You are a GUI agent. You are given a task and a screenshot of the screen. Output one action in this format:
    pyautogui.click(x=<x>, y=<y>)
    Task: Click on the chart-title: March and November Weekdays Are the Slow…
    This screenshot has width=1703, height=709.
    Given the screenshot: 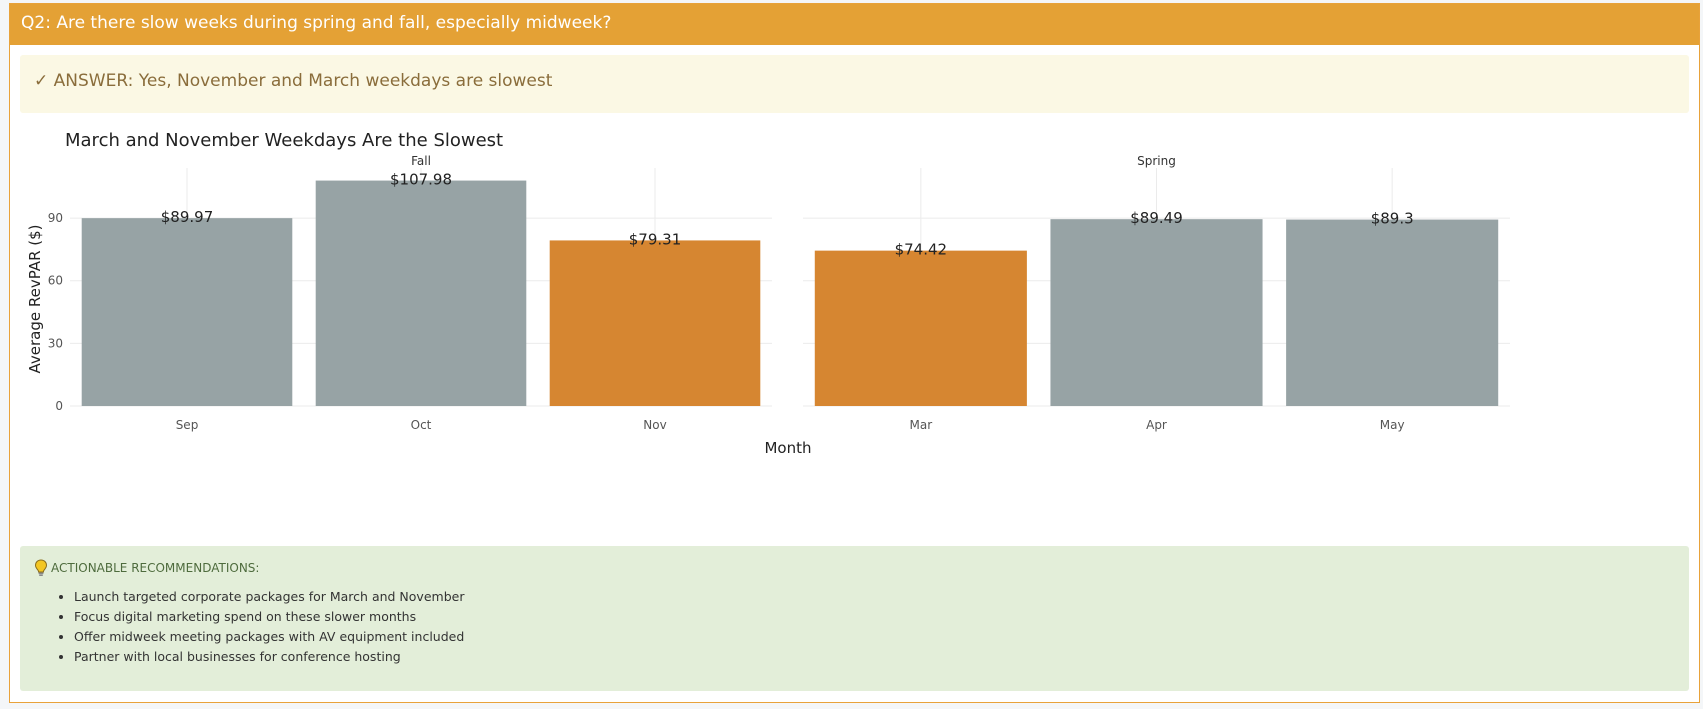 What is the action you would take?
    pyautogui.click(x=284, y=140)
    